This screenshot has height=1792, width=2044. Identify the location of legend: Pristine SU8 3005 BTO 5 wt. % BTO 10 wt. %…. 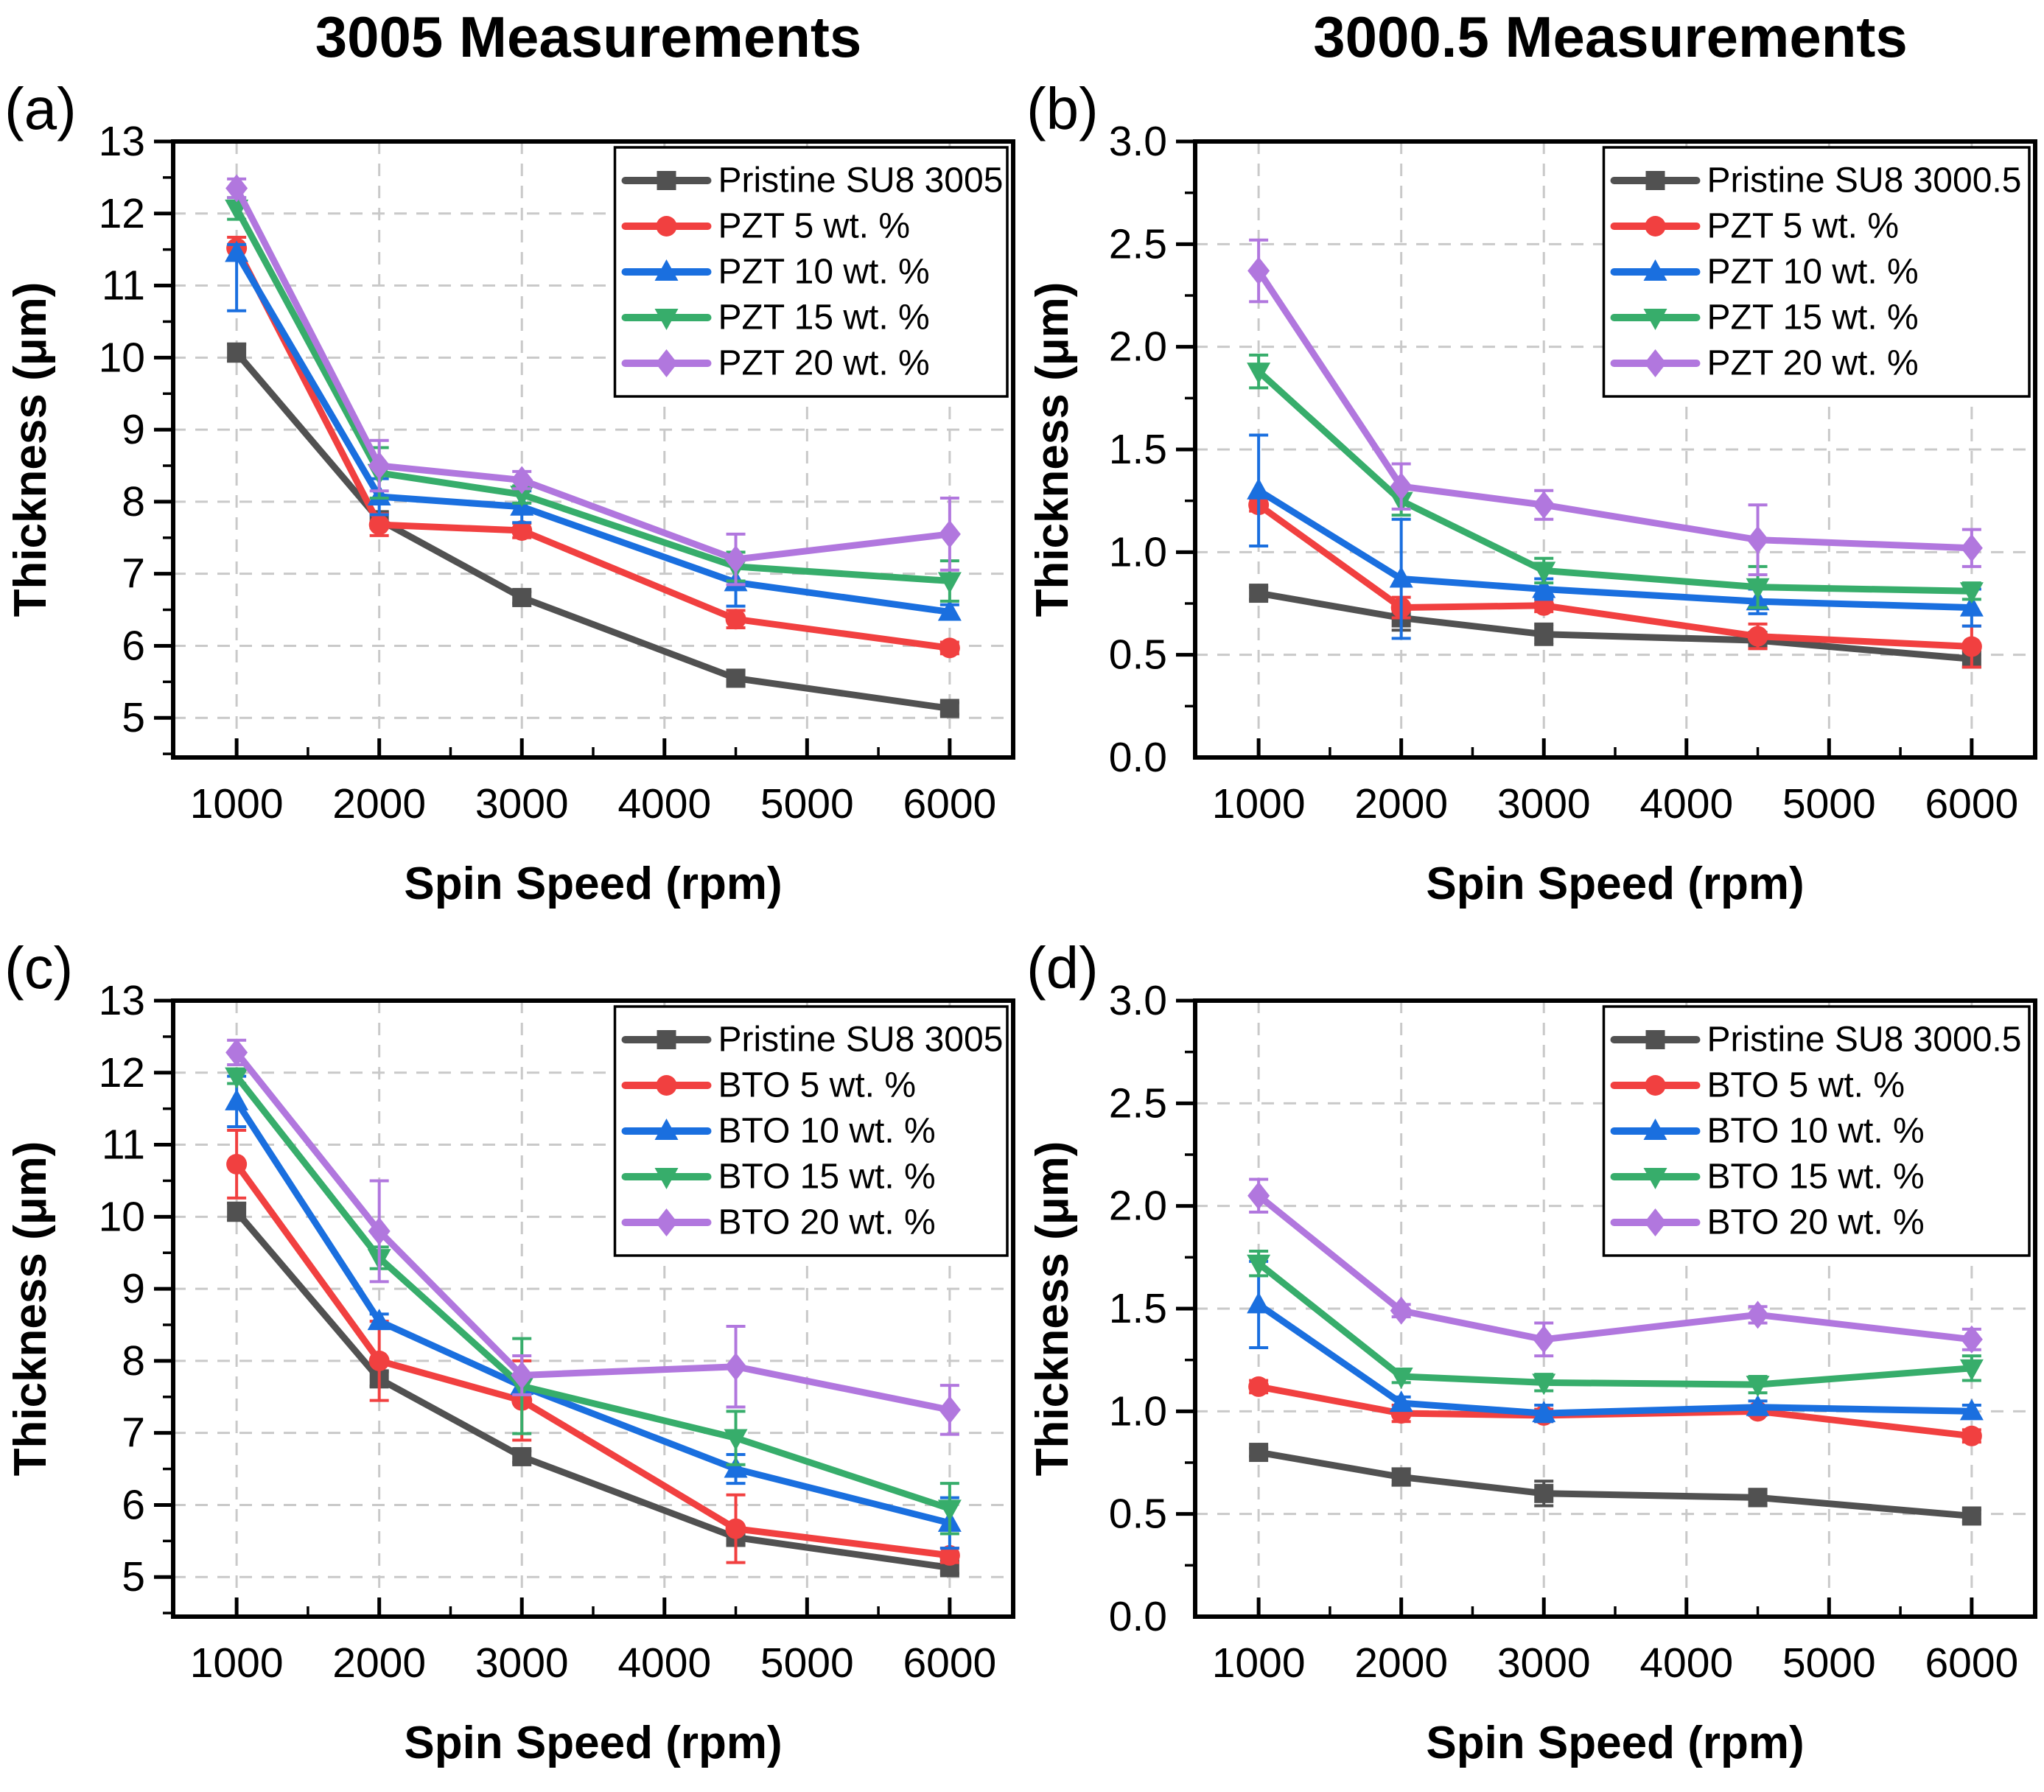
(811, 1131).